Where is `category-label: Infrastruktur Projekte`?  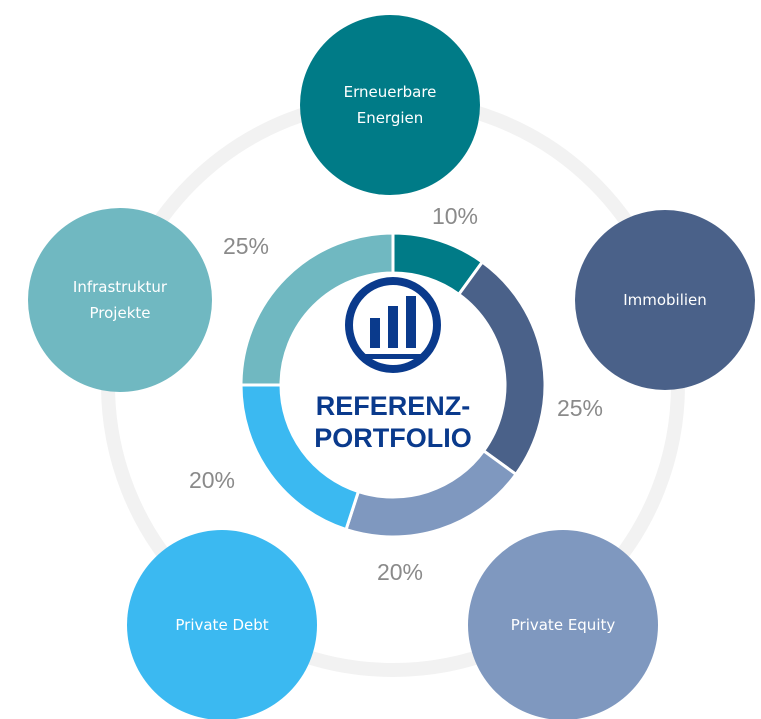
category-label: Infrastruktur Projekte is located at coordinates (120, 300).